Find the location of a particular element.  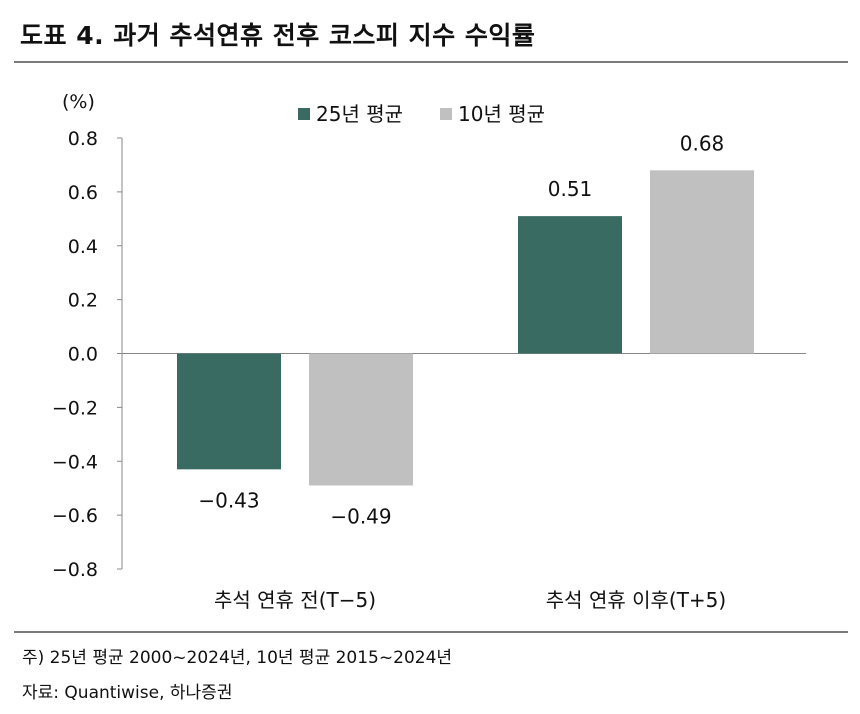

y-tick-label: −0.4 is located at coordinates (75, 462).